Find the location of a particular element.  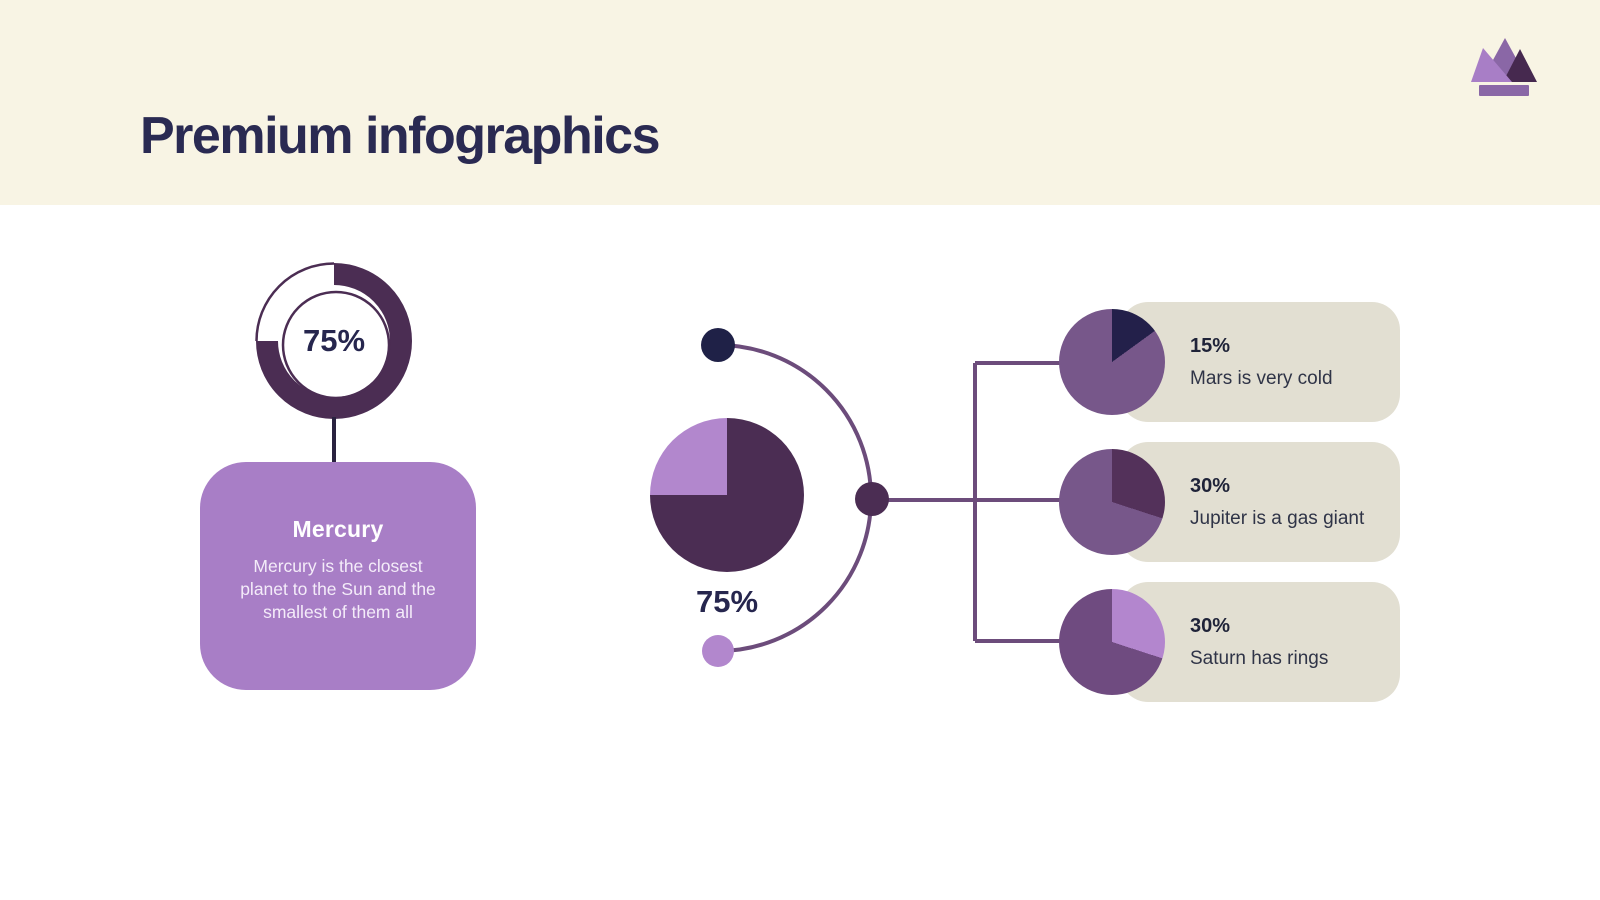

arc-dot-bottom is located at coordinates (718, 651).